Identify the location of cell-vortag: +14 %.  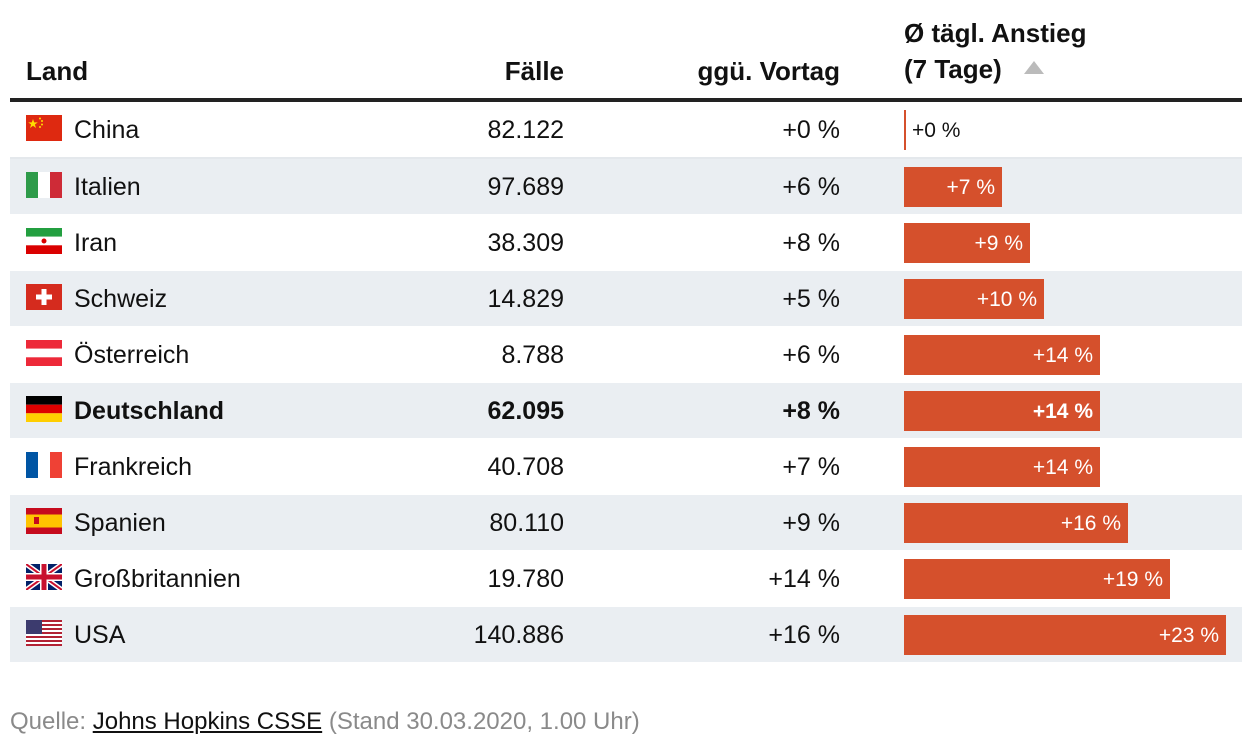
(804, 579).